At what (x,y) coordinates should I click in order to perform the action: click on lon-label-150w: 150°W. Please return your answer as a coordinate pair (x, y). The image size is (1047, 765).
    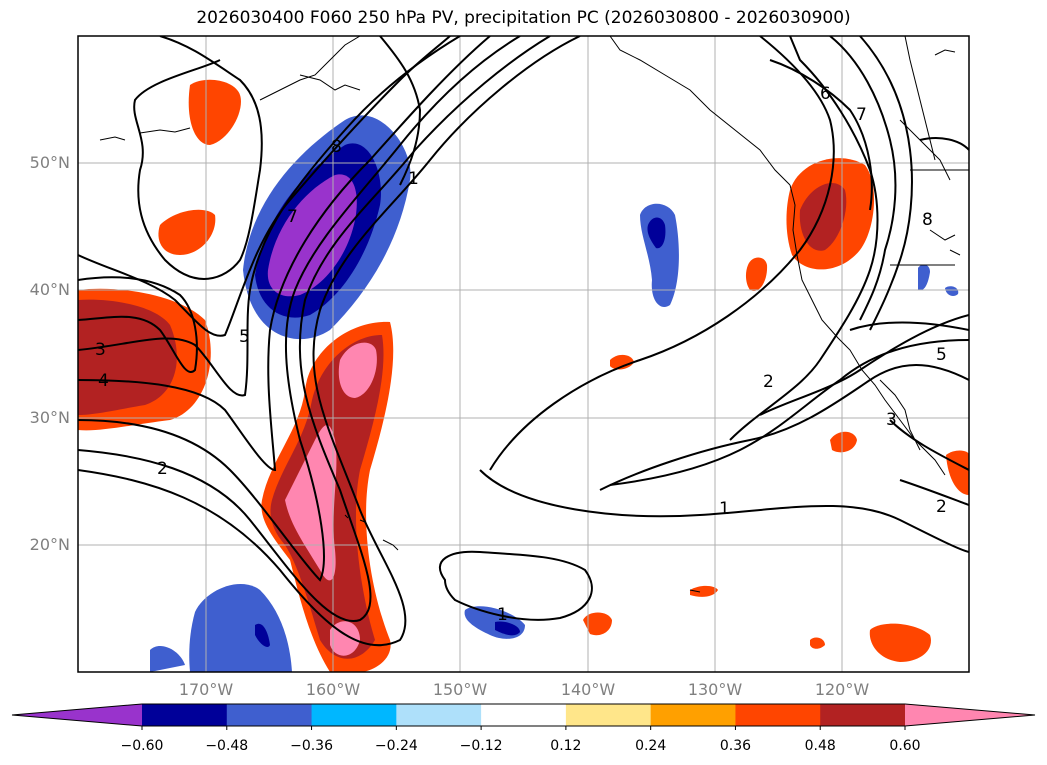
    Looking at the image, I should click on (460, 689).